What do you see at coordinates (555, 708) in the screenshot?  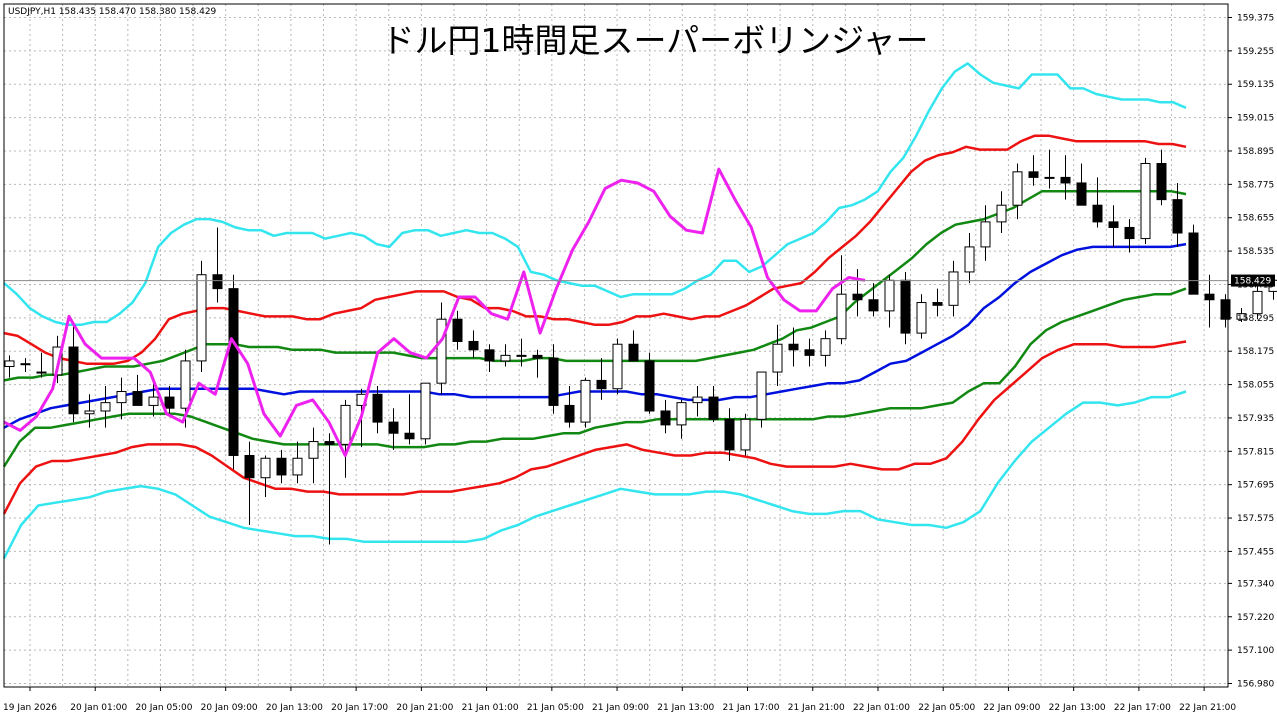 I see `x-tick-label: 21 Jan 05:00` at bounding box center [555, 708].